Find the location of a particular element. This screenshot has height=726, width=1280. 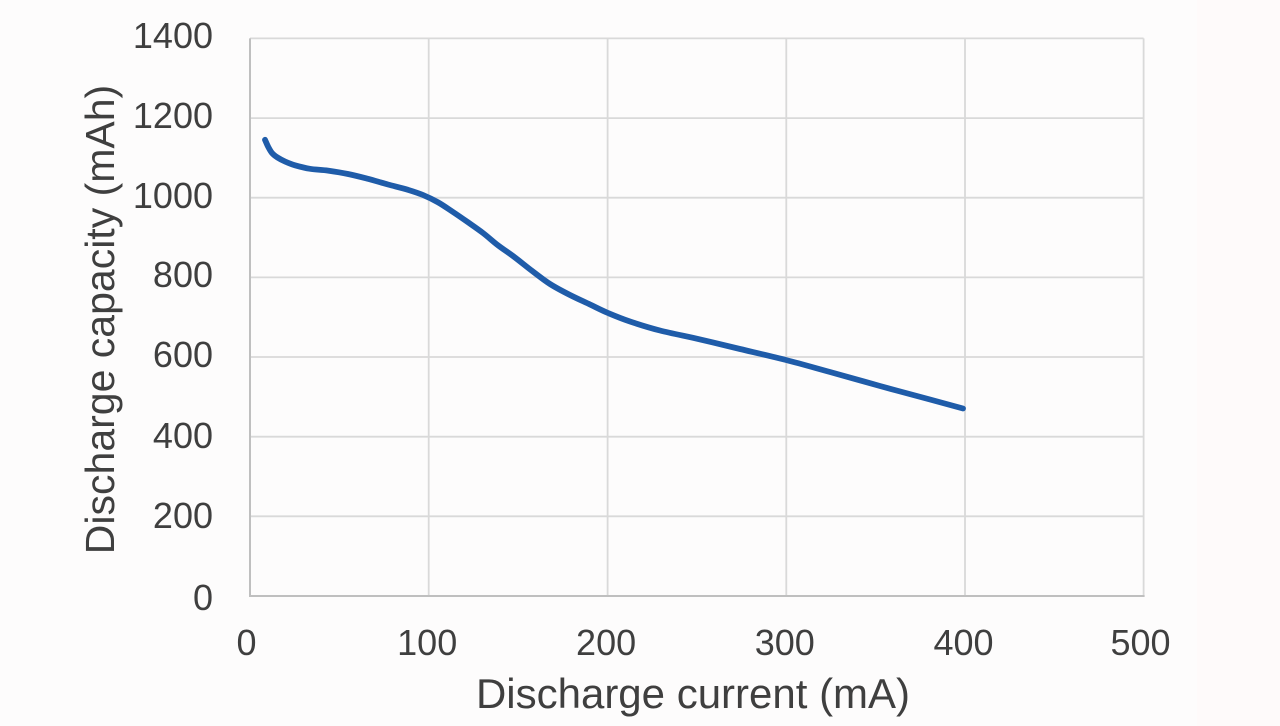

svg-text: 1000 is located at coordinates (173, 195).